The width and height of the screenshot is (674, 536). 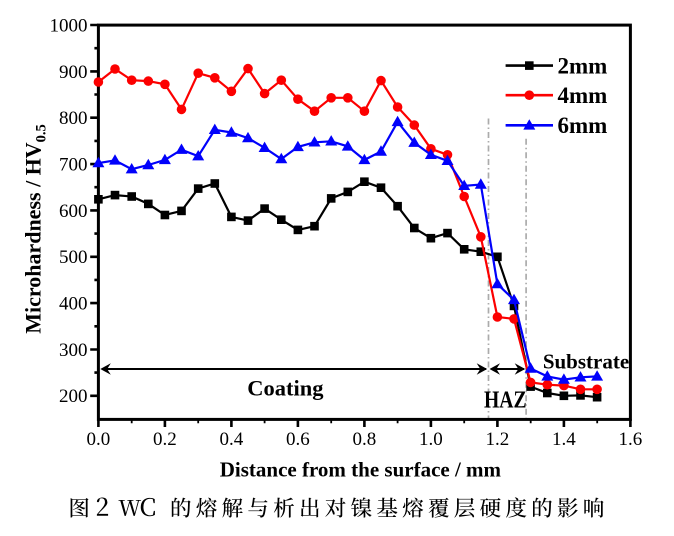 I want to click on svg-text: Coating, so click(x=285, y=387).